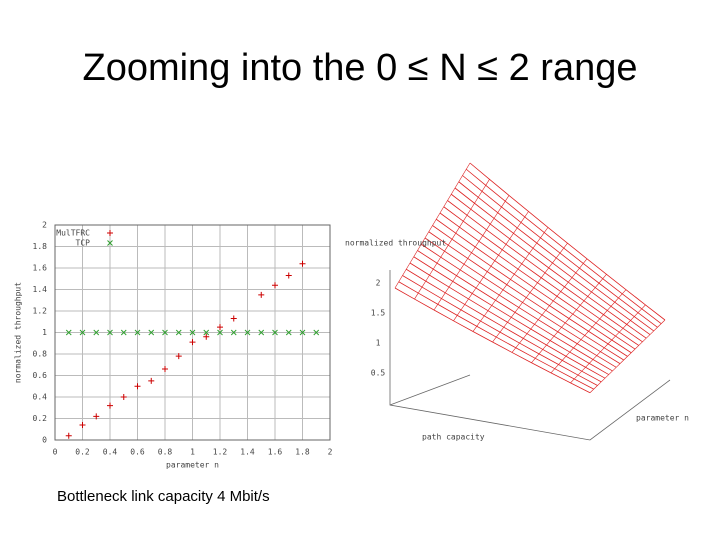 The width and height of the screenshot is (720, 540). What do you see at coordinates (220, 452) in the screenshot?
I see `x-tick-label: 1.2` at bounding box center [220, 452].